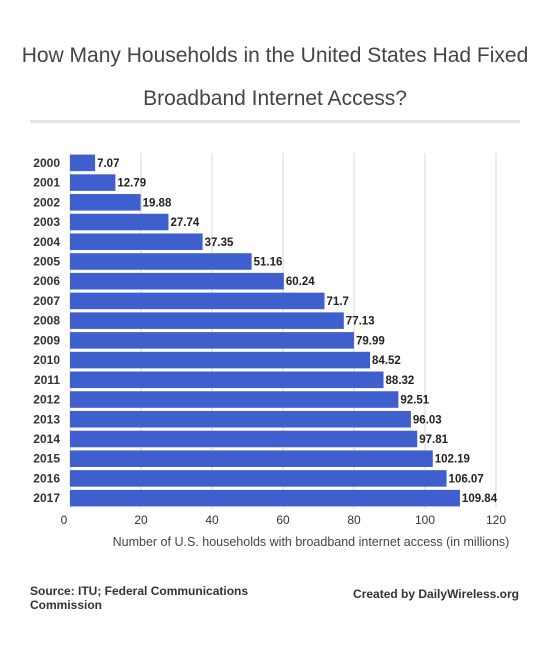  Describe the element at coordinates (141, 520) in the screenshot. I see `x-tick-label: 20` at that location.